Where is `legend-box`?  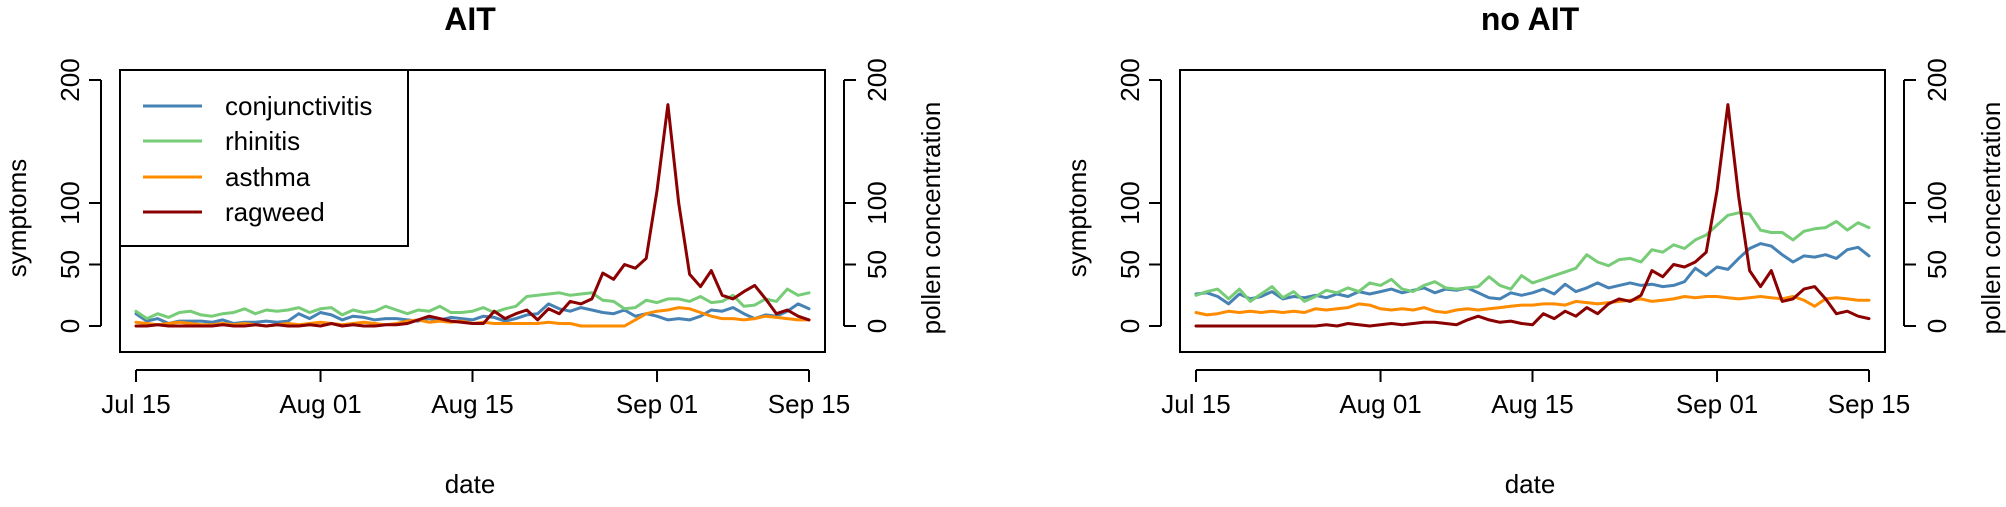 legend-box is located at coordinates (264, 158).